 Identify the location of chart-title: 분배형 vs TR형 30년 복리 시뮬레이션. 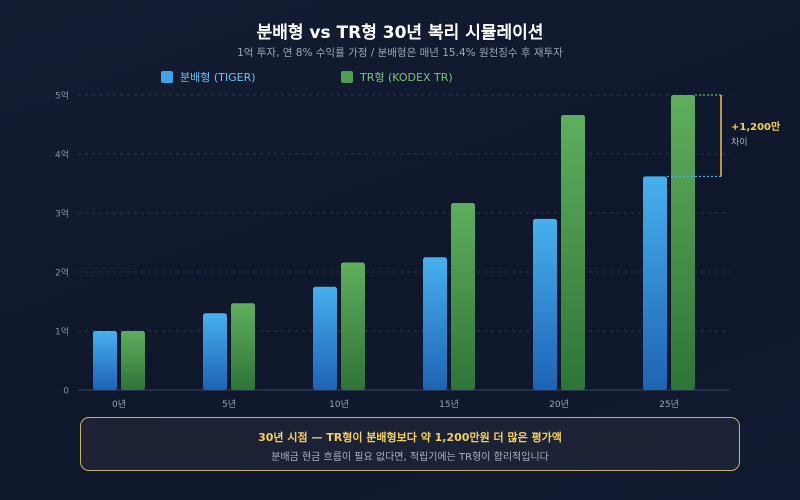
(400, 33).